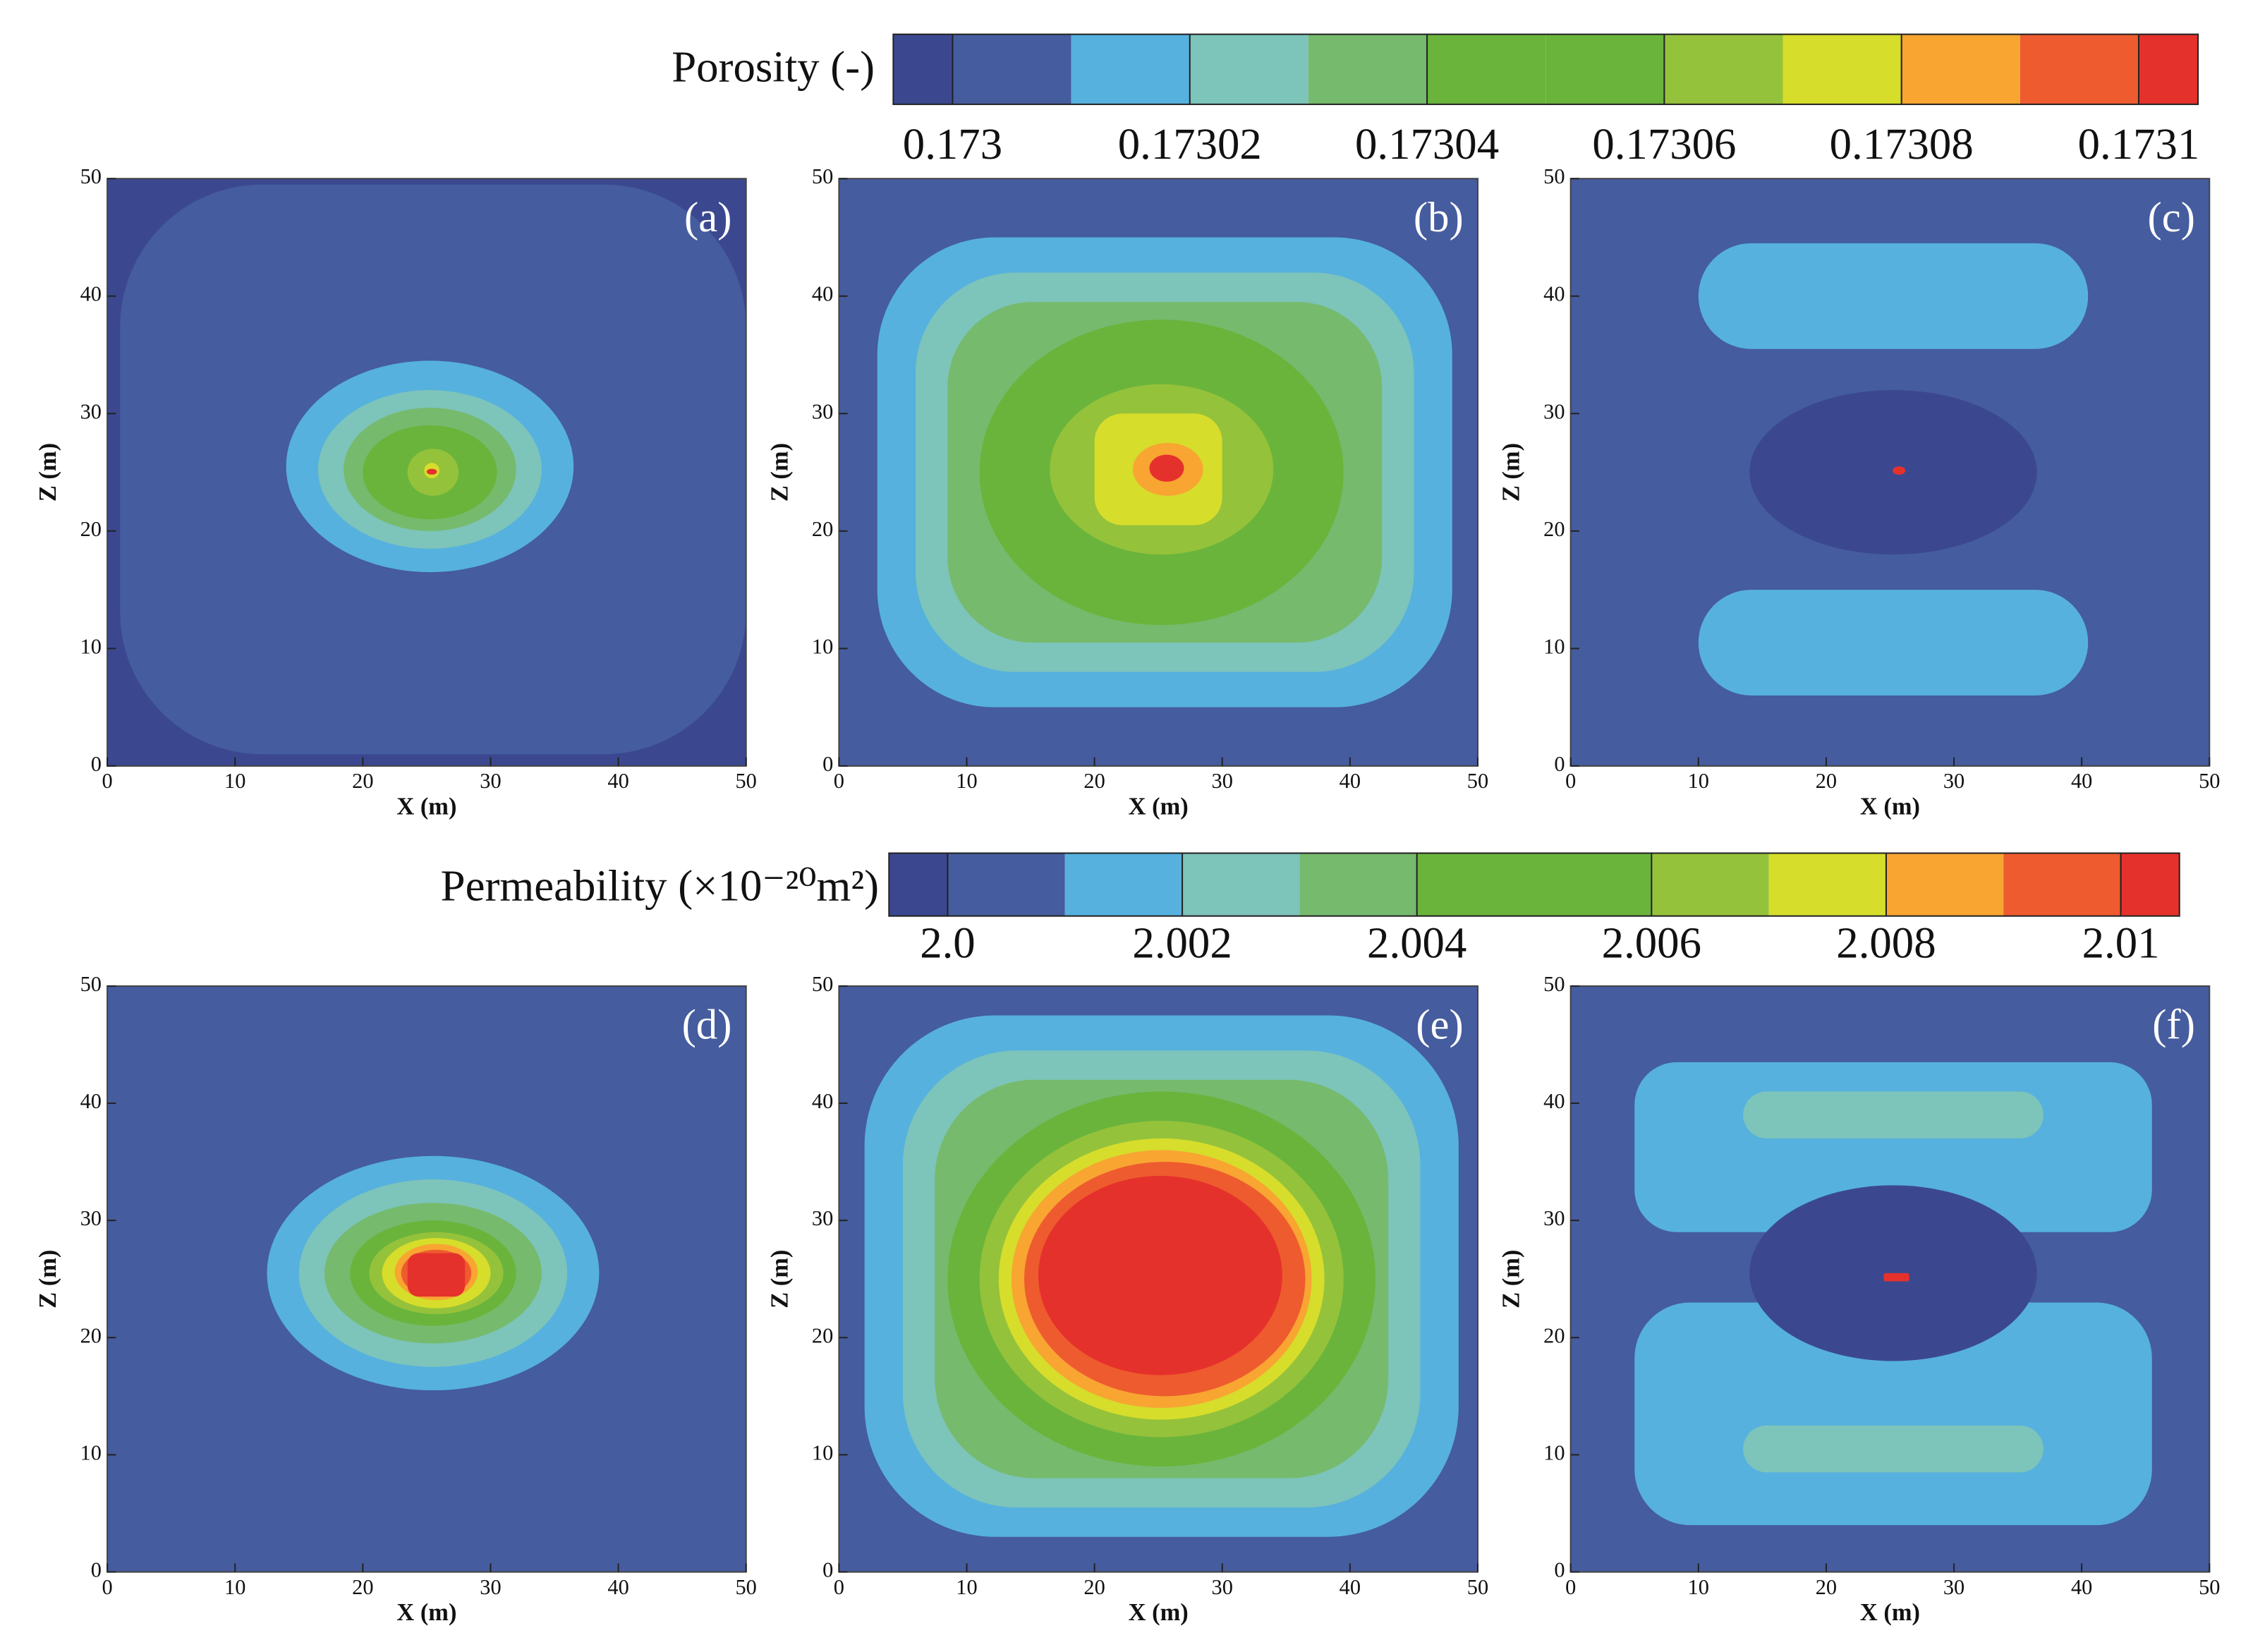 The width and height of the screenshot is (2241, 1652). Describe the element at coordinates (773, 67) in the screenshot. I see `colorbar-title: Porosity (-)` at that location.